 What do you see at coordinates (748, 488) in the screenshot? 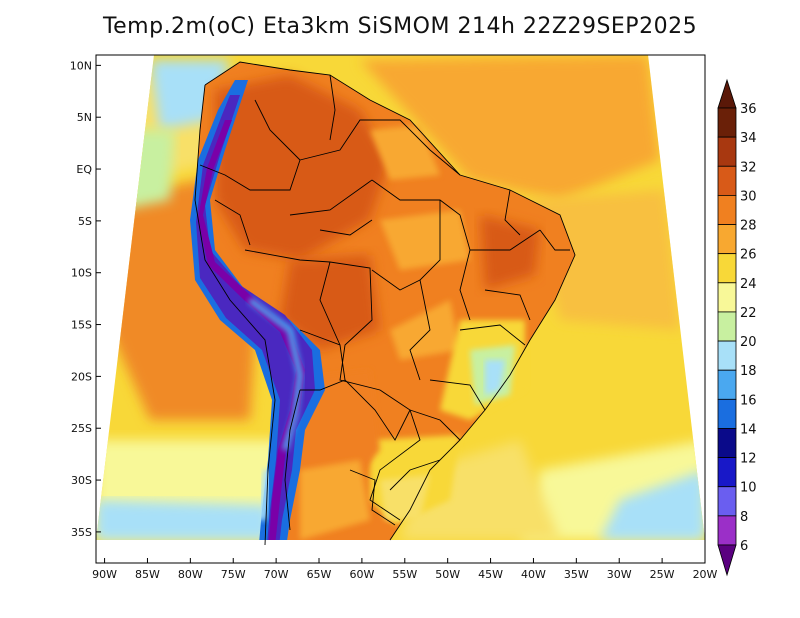
I see `colorbar-label: 10` at bounding box center [748, 488].